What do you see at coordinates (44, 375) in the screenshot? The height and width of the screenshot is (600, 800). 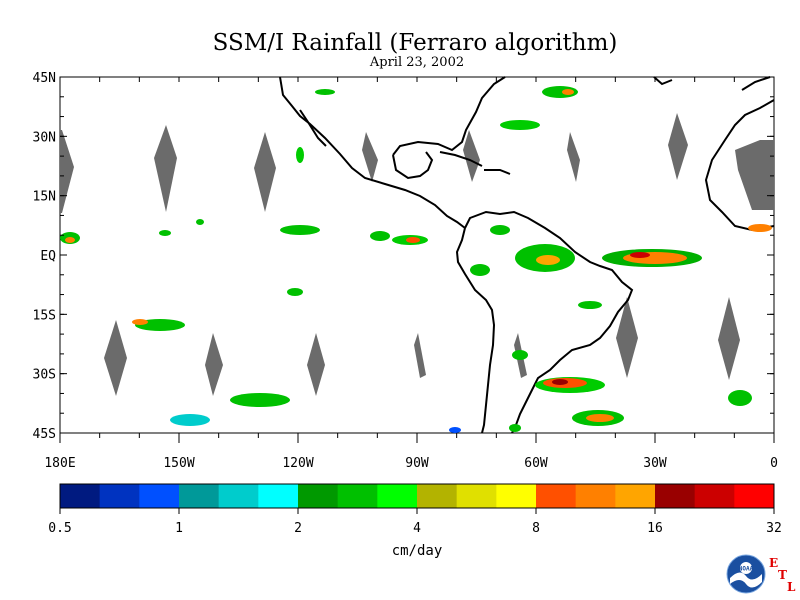 I see `lat-label: 30S` at bounding box center [44, 375].